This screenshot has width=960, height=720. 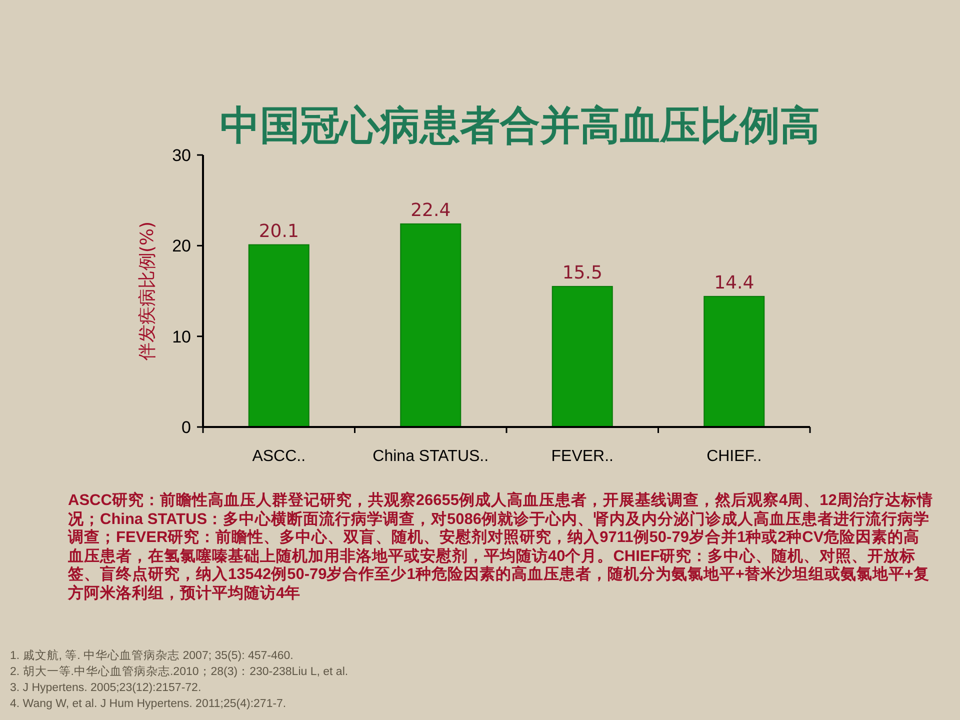 I want to click on y-tick-label: 10, so click(x=181, y=336).